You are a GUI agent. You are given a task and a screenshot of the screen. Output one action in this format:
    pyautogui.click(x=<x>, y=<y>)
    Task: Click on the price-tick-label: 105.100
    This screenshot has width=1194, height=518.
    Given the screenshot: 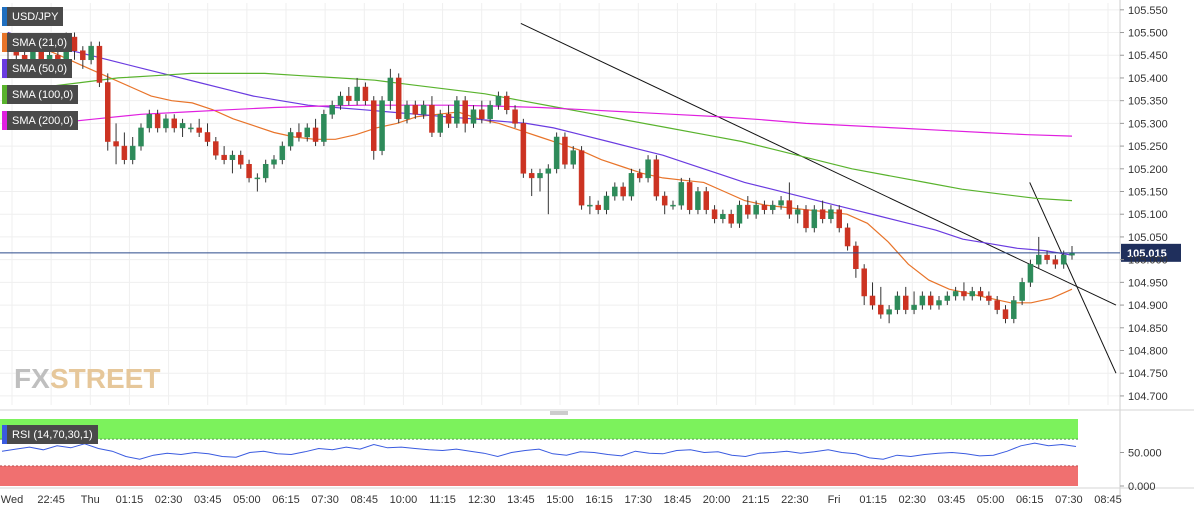 What is the action you would take?
    pyautogui.click(x=1148, y=215)
    